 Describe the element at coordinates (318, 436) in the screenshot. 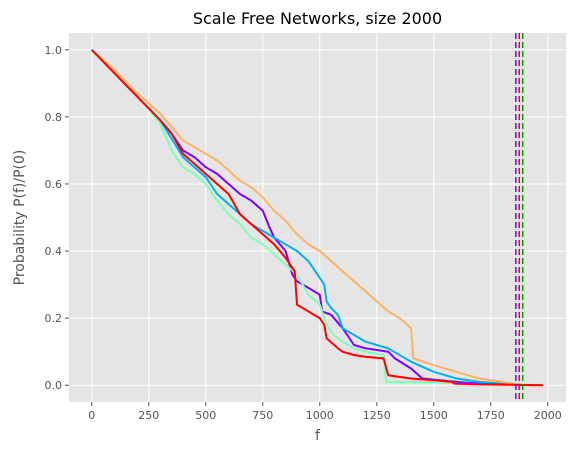

I see `x-axis-label: f` at that location.